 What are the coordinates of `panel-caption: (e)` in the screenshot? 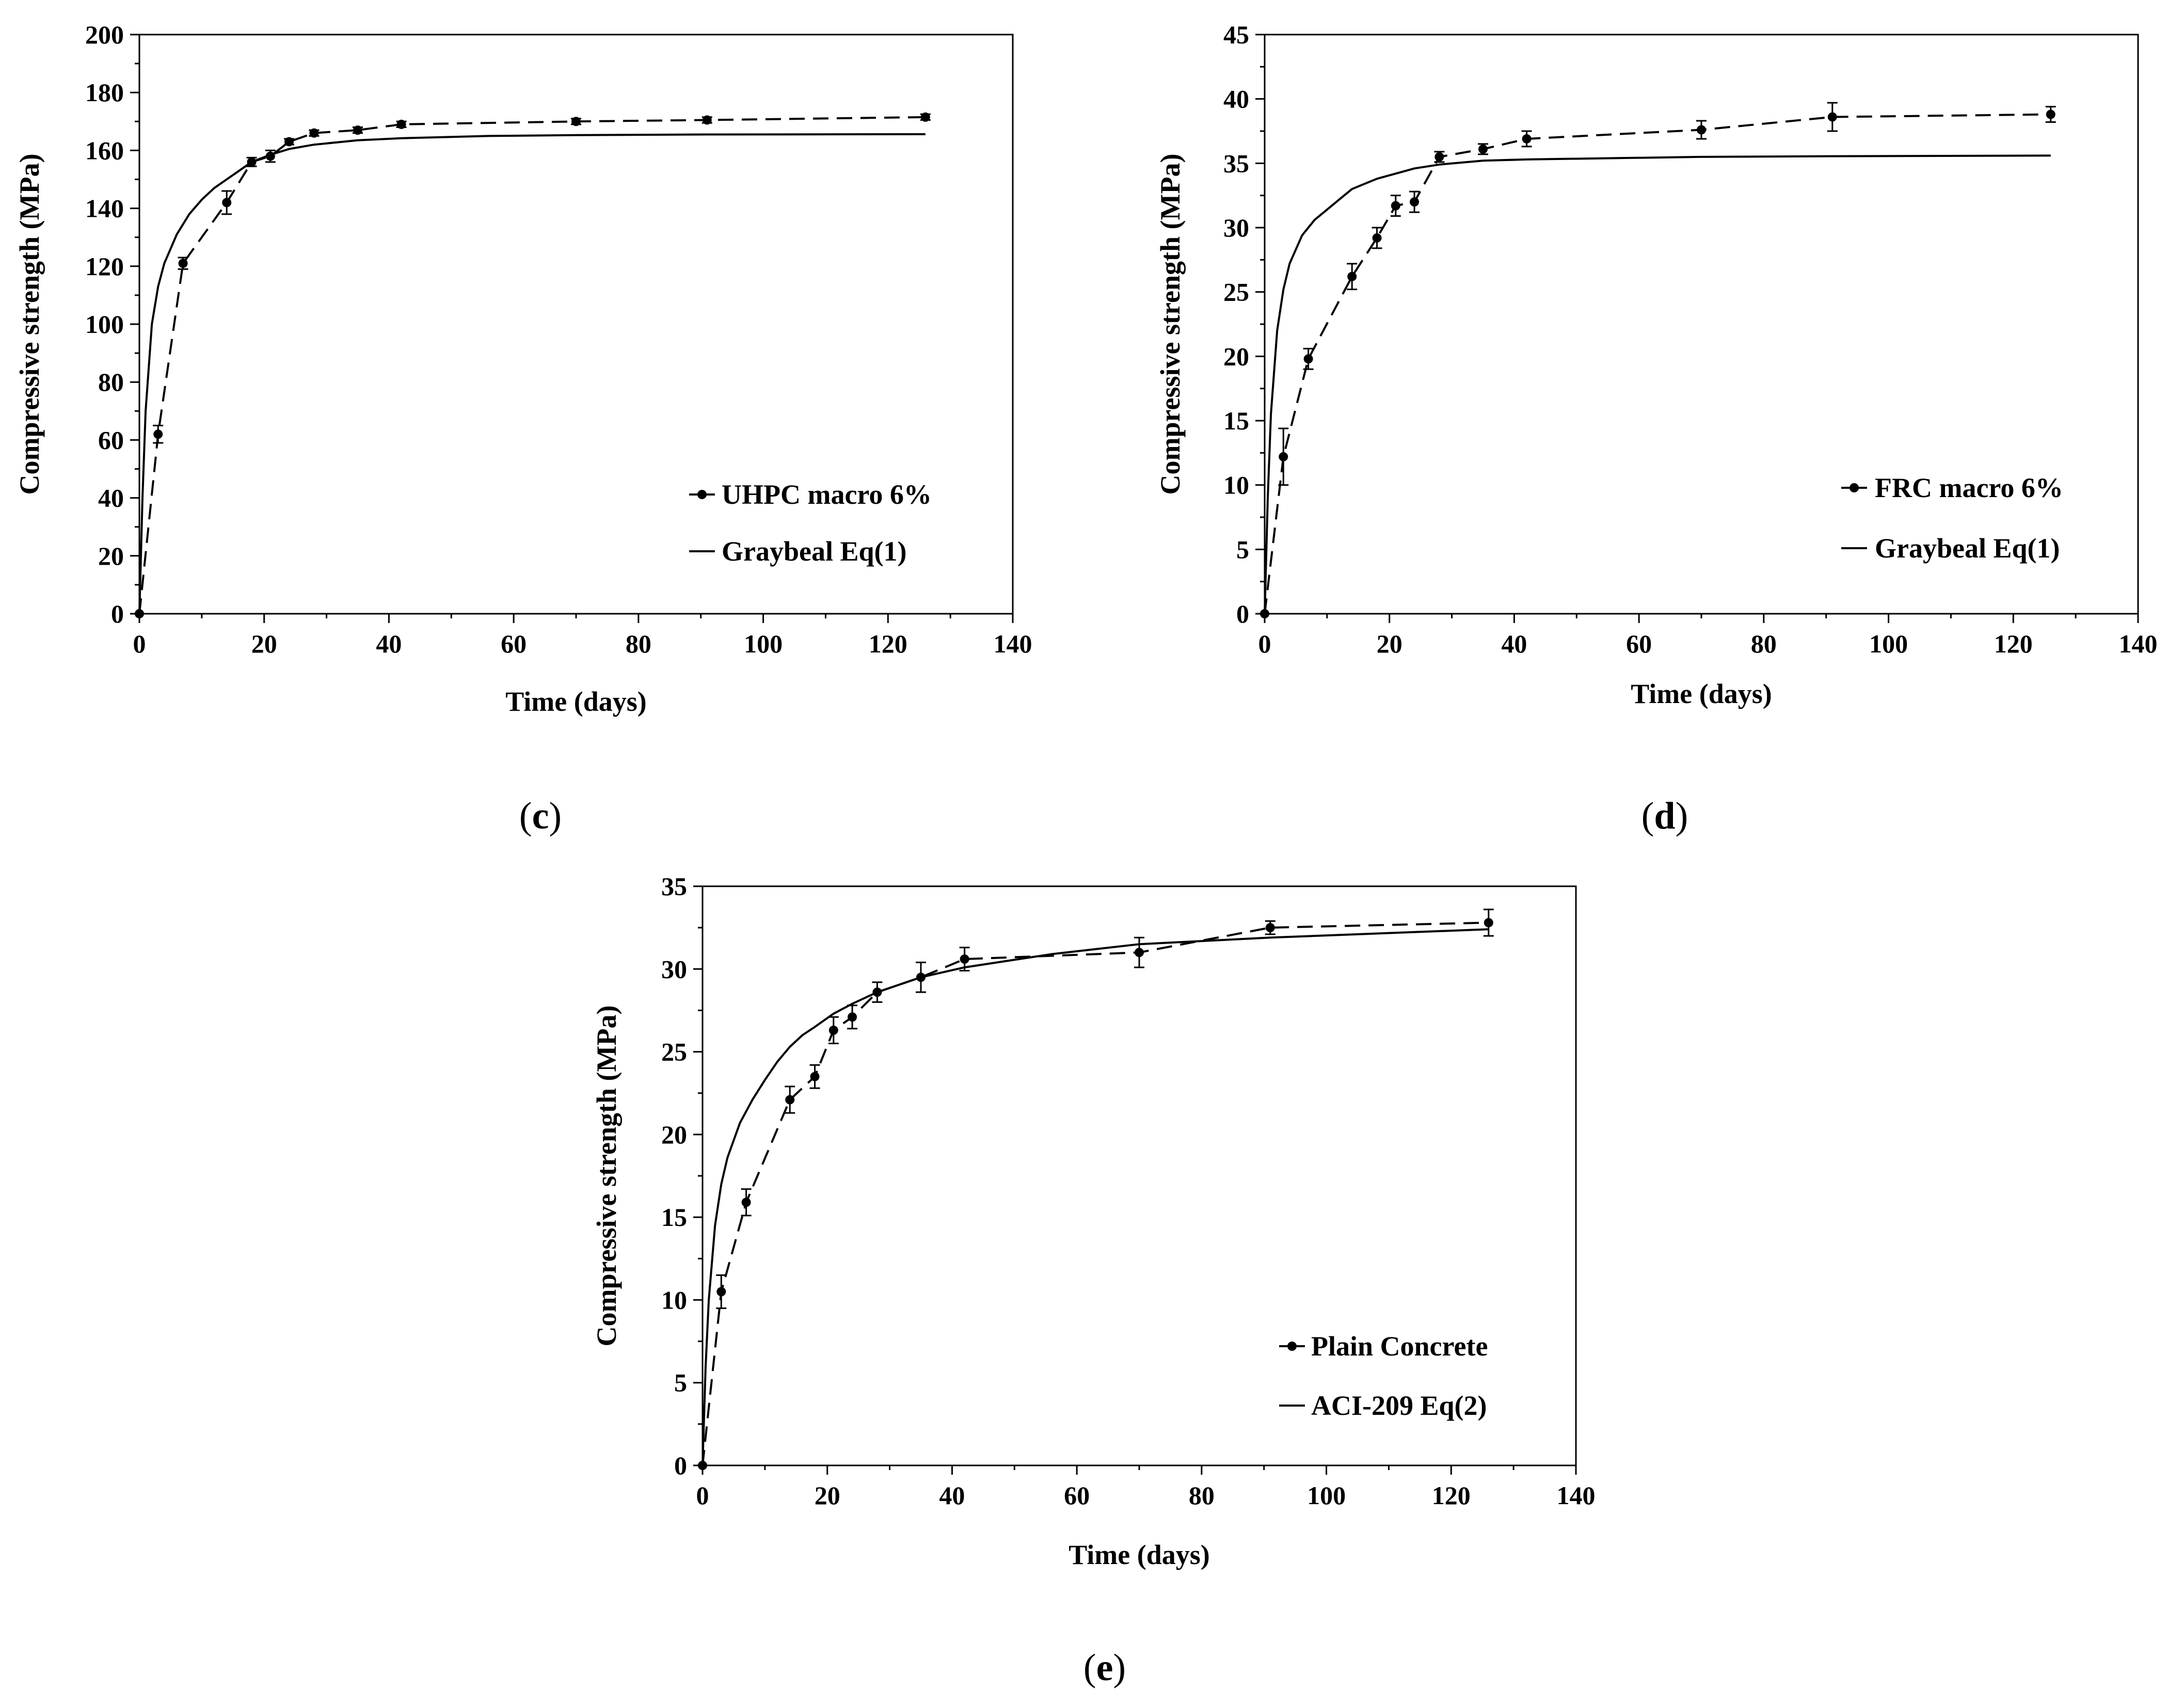 It's located at (1104, 1668).